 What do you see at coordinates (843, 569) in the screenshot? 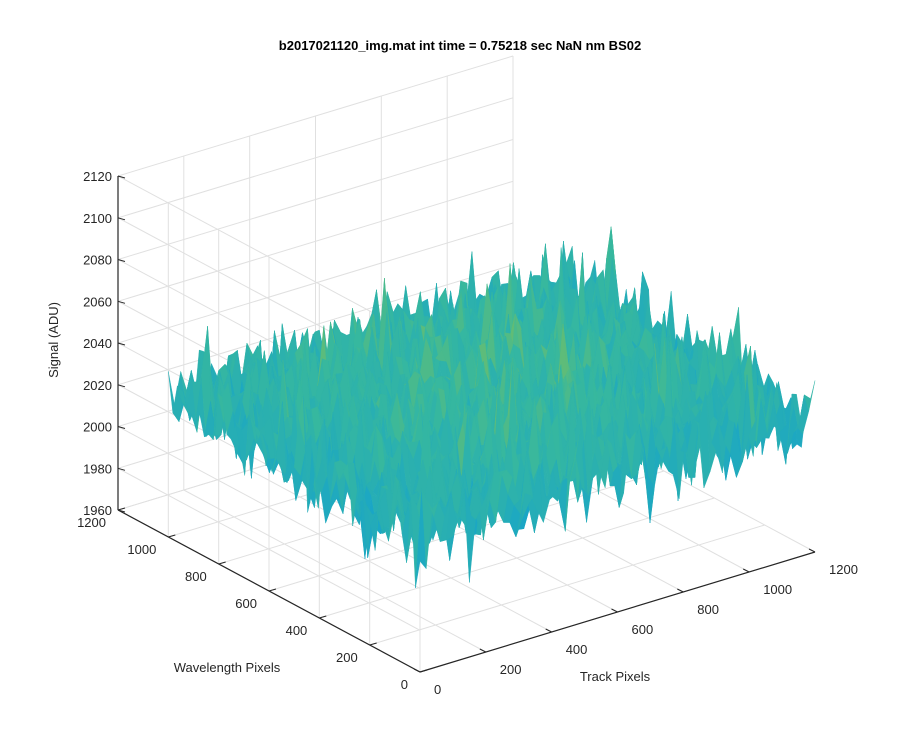
I see `x-tick-label: 1200` at bounding box center [843, 569].